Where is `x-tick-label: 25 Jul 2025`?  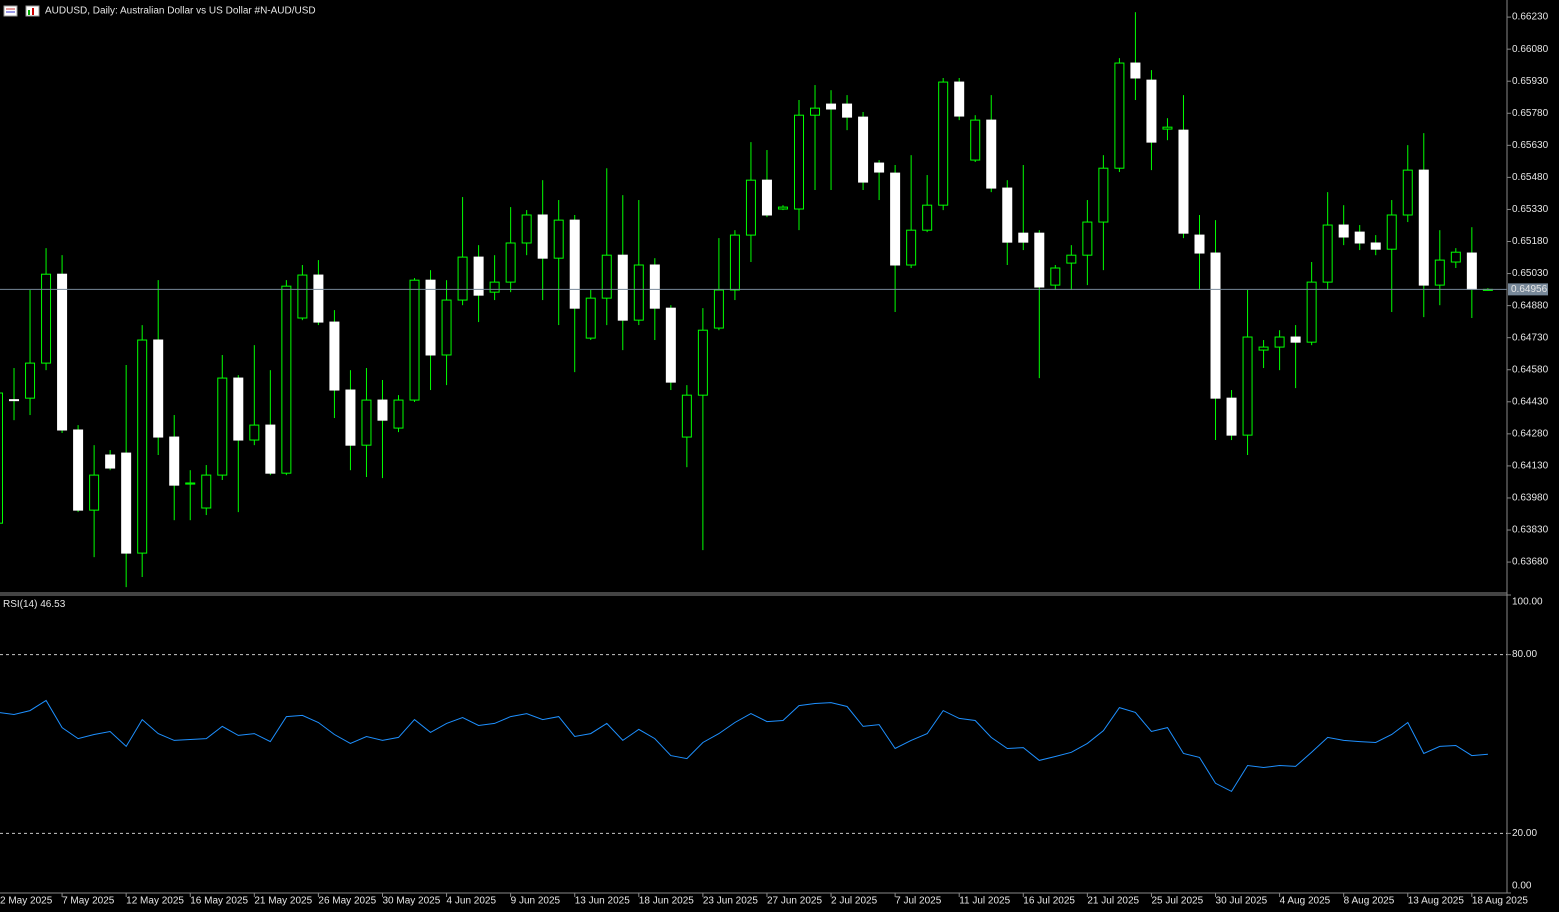 x-tick-label: 25 Jul 2025 is located at coordinates (1177, 901).